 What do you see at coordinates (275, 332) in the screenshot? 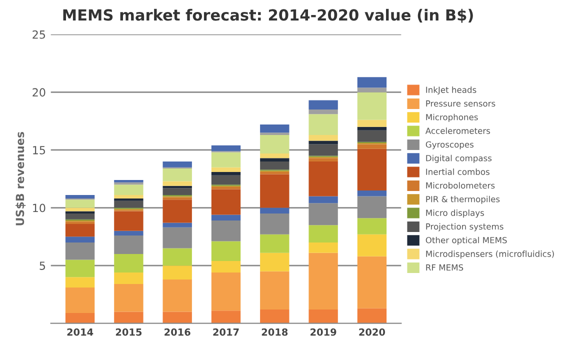
I see `x-tick-label: 2018` at bounding box center [275, 332].